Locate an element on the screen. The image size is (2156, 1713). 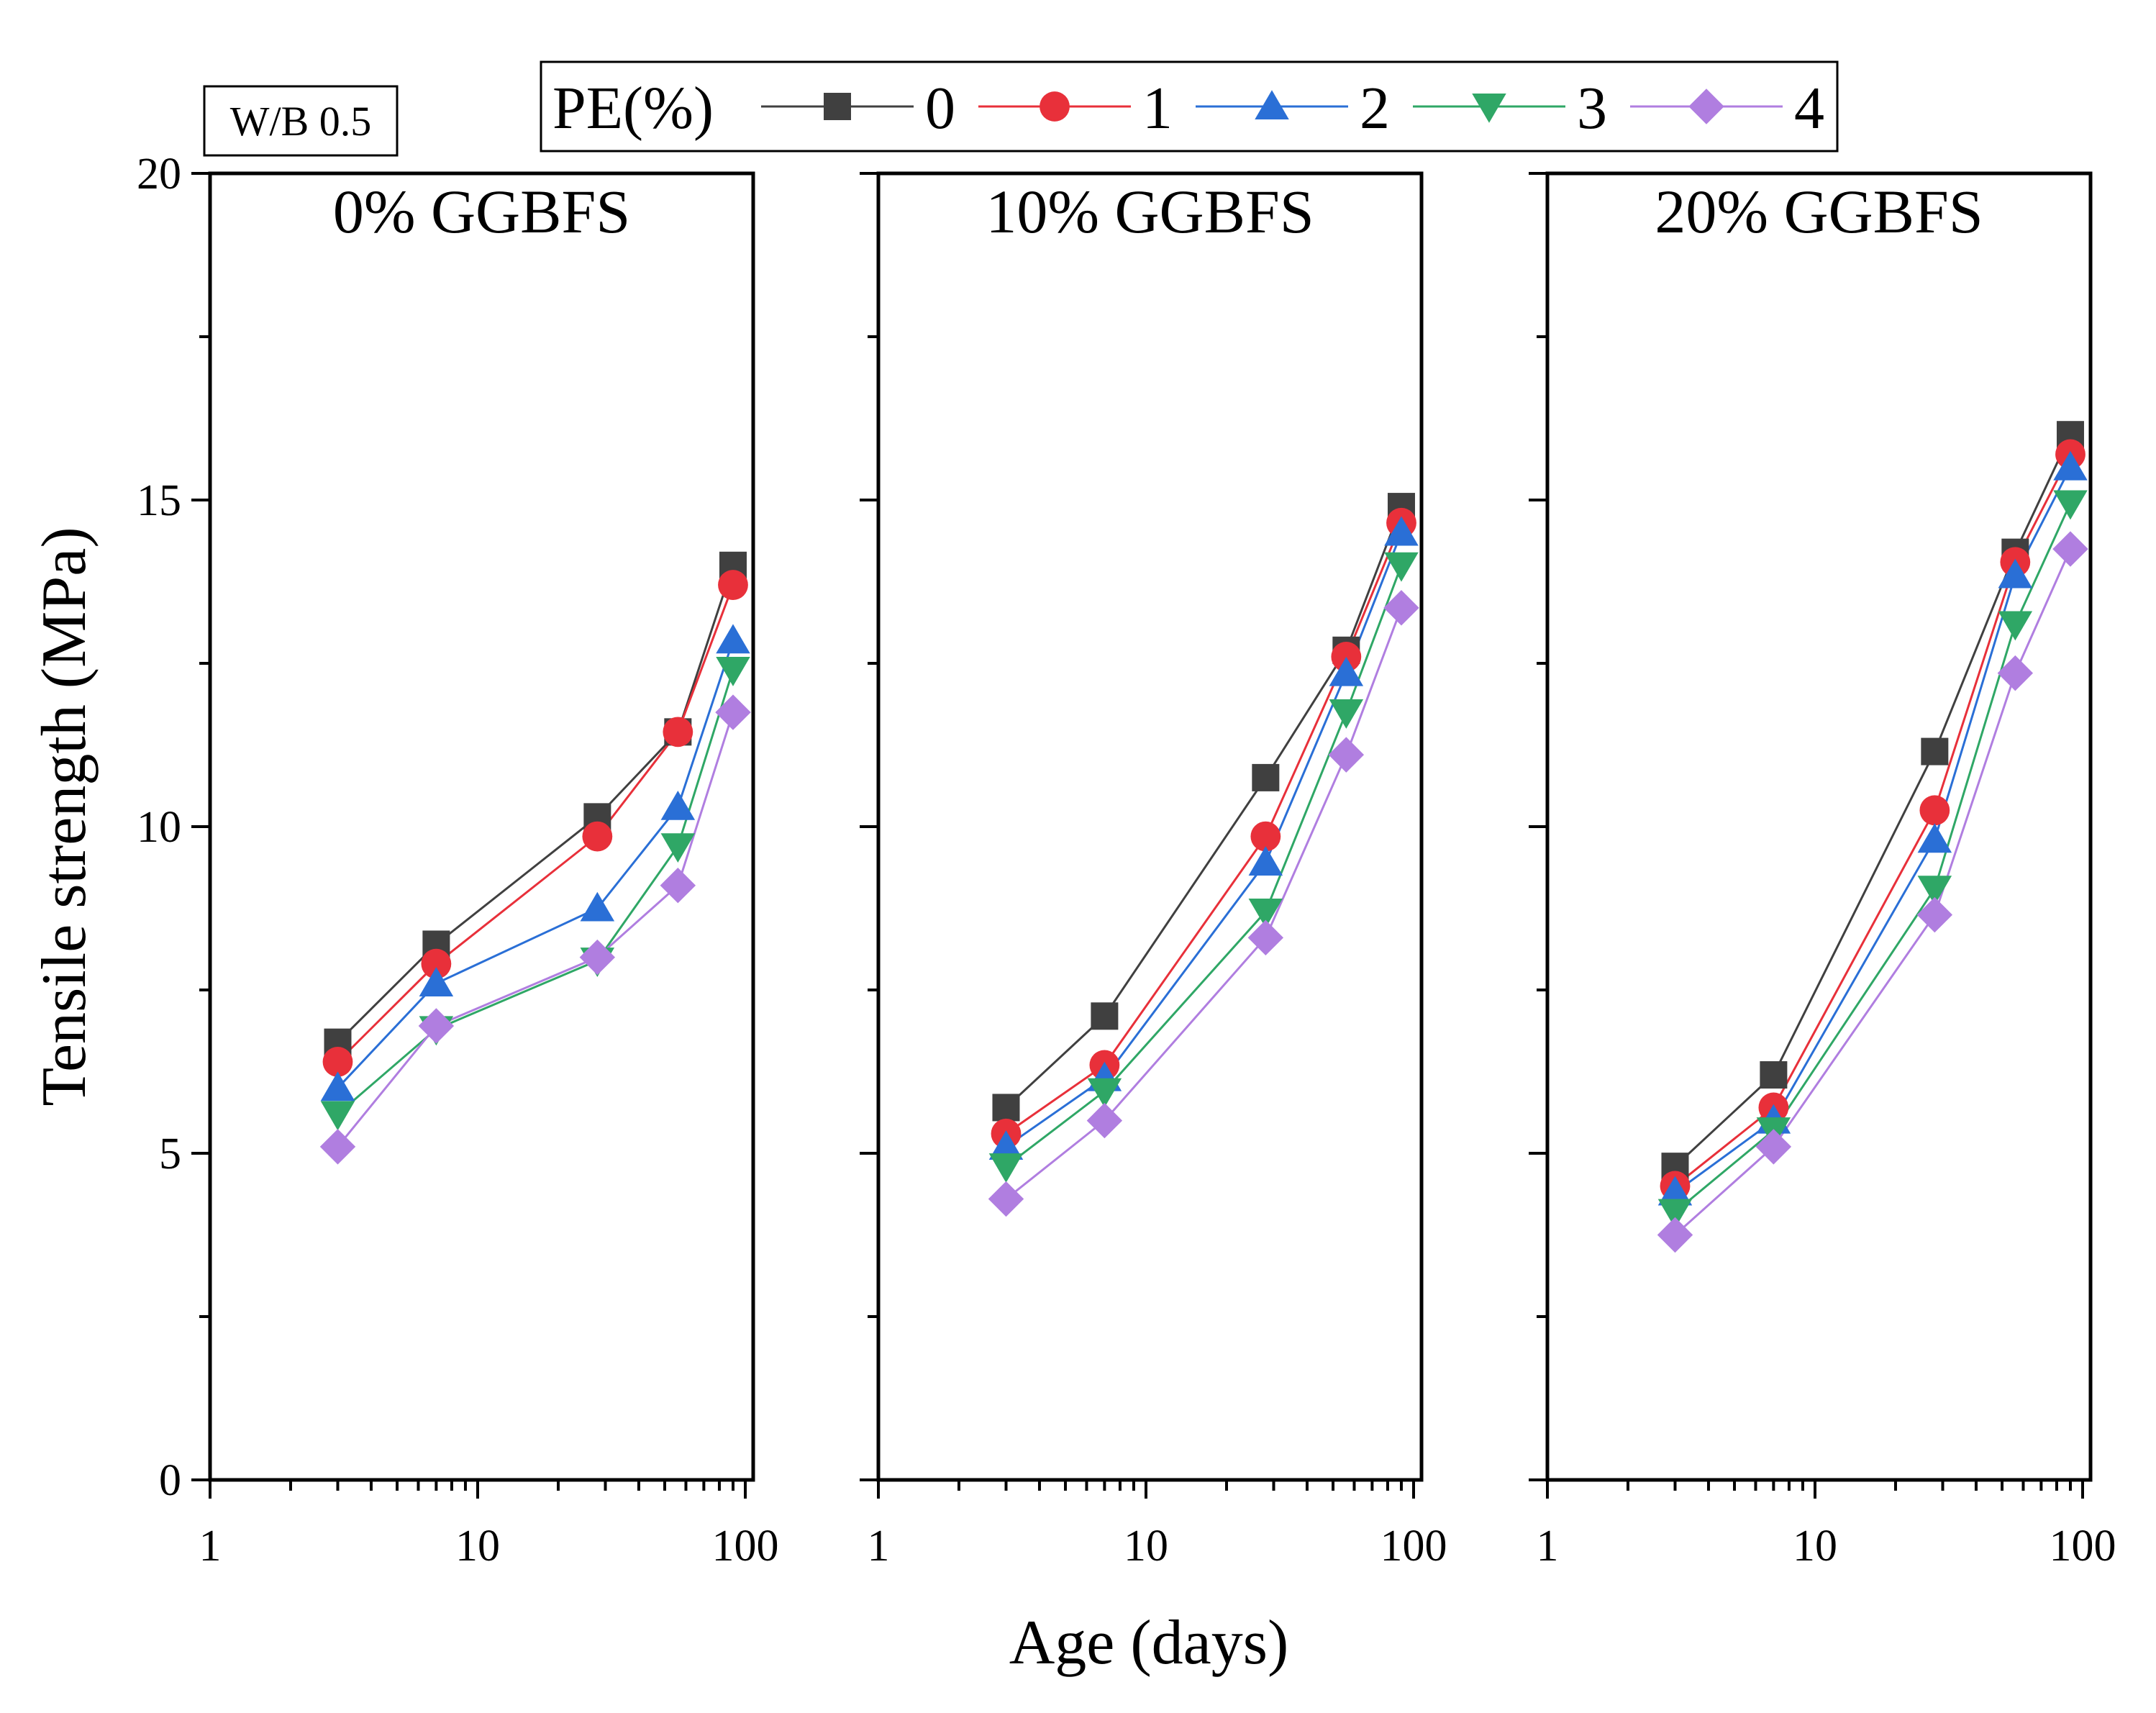
y-axis-title: Tensile strength (MPa) is located at coordinates (64, 817).